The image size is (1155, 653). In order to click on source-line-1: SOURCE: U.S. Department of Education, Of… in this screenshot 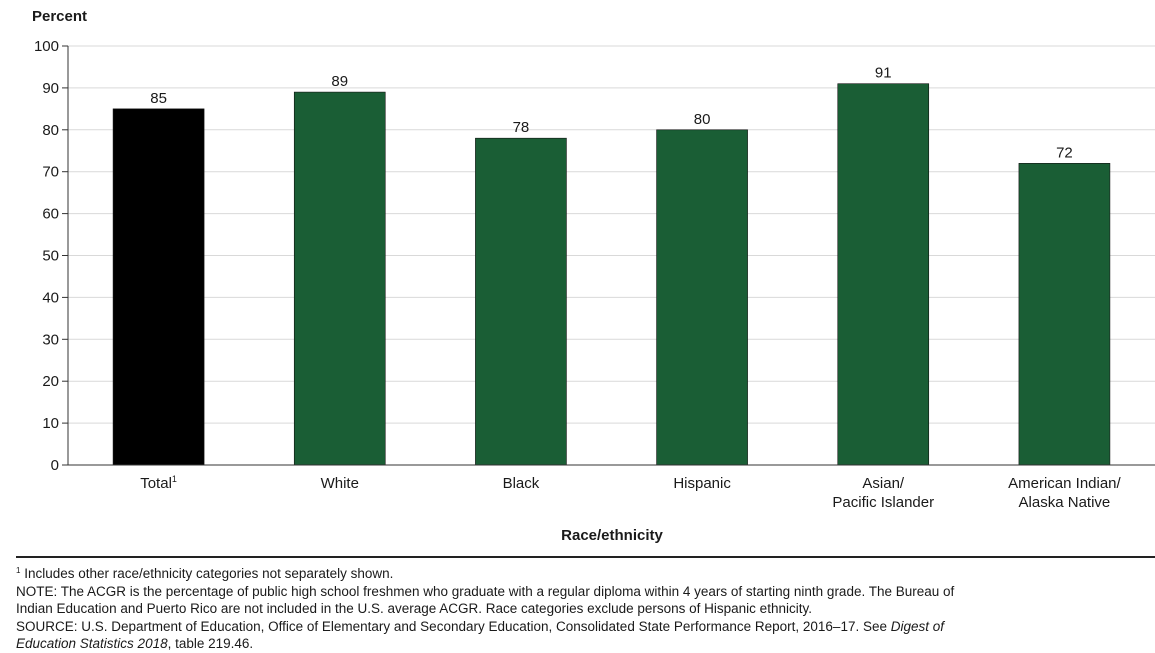, I will do `click(585, 627)`.